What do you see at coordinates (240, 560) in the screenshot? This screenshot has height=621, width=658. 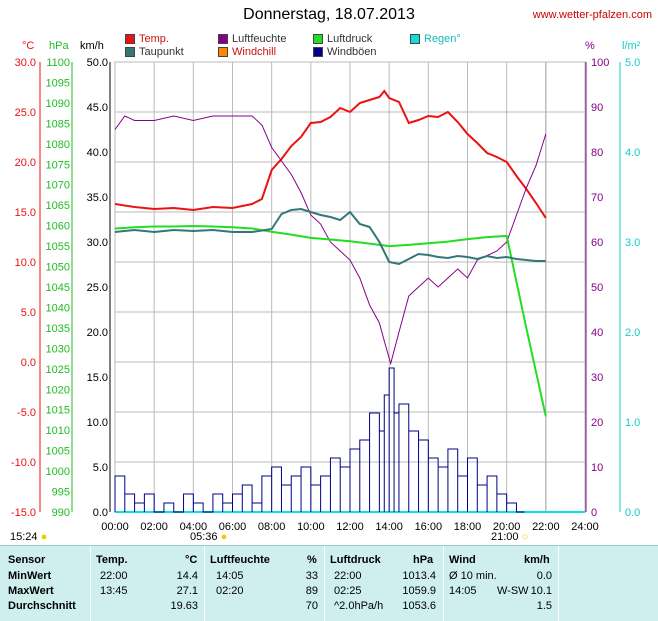 I see `hdr-hum: Luftfeuchte` at bounding box center [240, 560].